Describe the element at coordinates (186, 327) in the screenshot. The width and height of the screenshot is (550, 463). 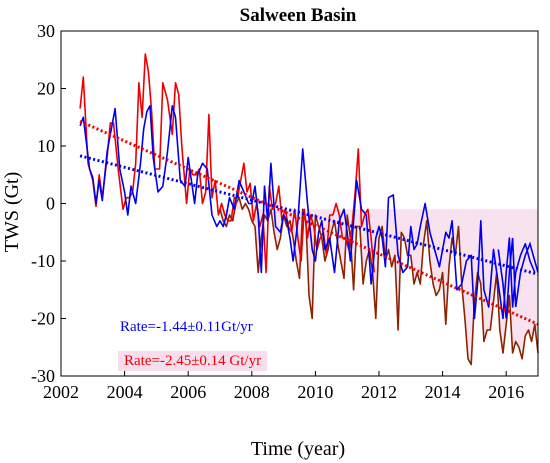
I see `blue-rate-annotation: Rate=-1.44±0.11Gt/yr` at that location.